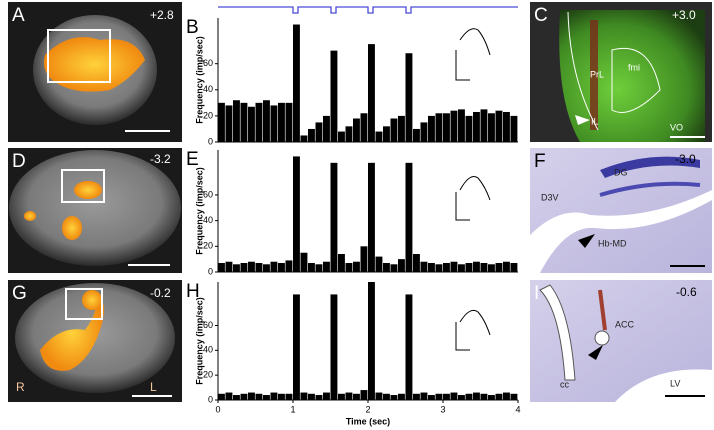  What do you see at coordinates (634, 67) in the screenshot?
I see `region-label: fmi` at bounding box center [634, 67].